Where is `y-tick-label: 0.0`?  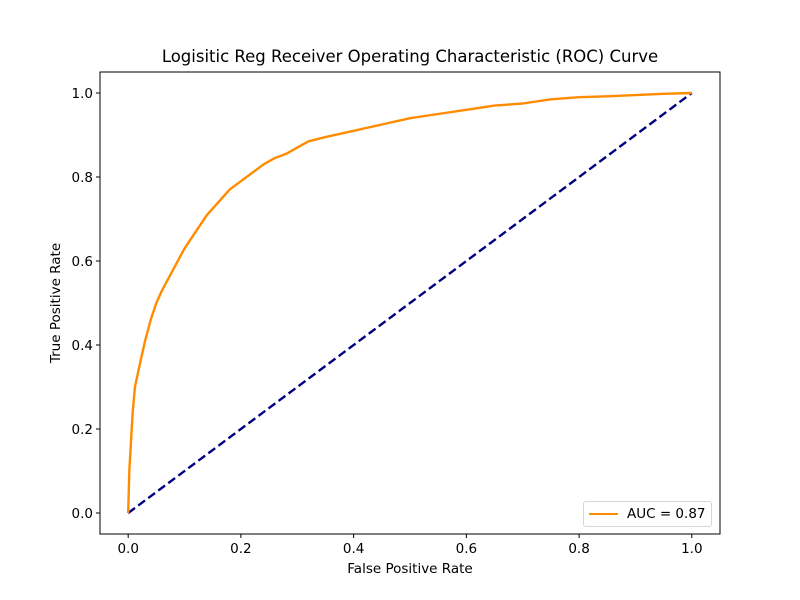 y-tick-label: 0.0 is located at coordinates (82, 514).